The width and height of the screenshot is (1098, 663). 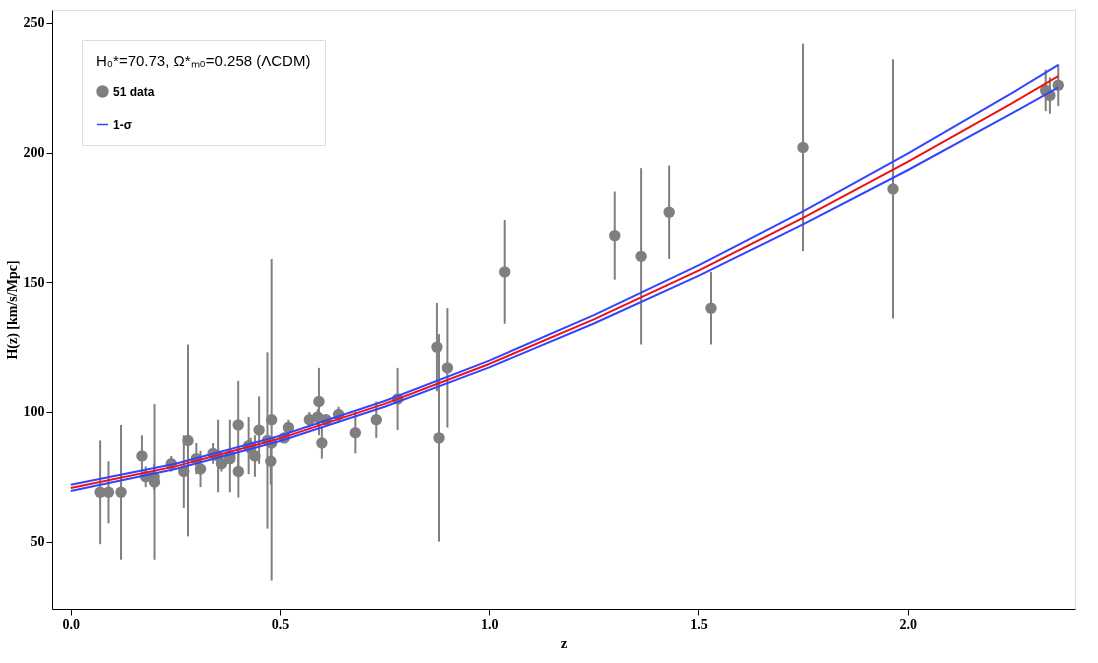 I want to click on y-tick-label: 50, so click(x=37, y=542).